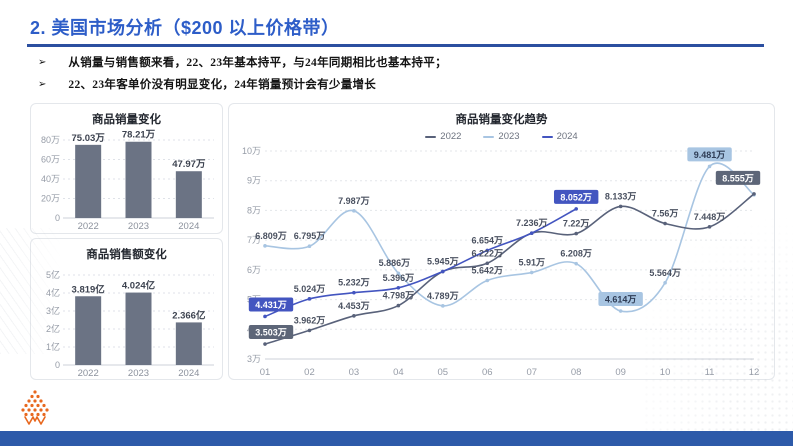 This screenshot has height=446, width=793. Describe the element at coordinates (53, 292) in the screenshot. I see `svg-text: 4亿` at that location.